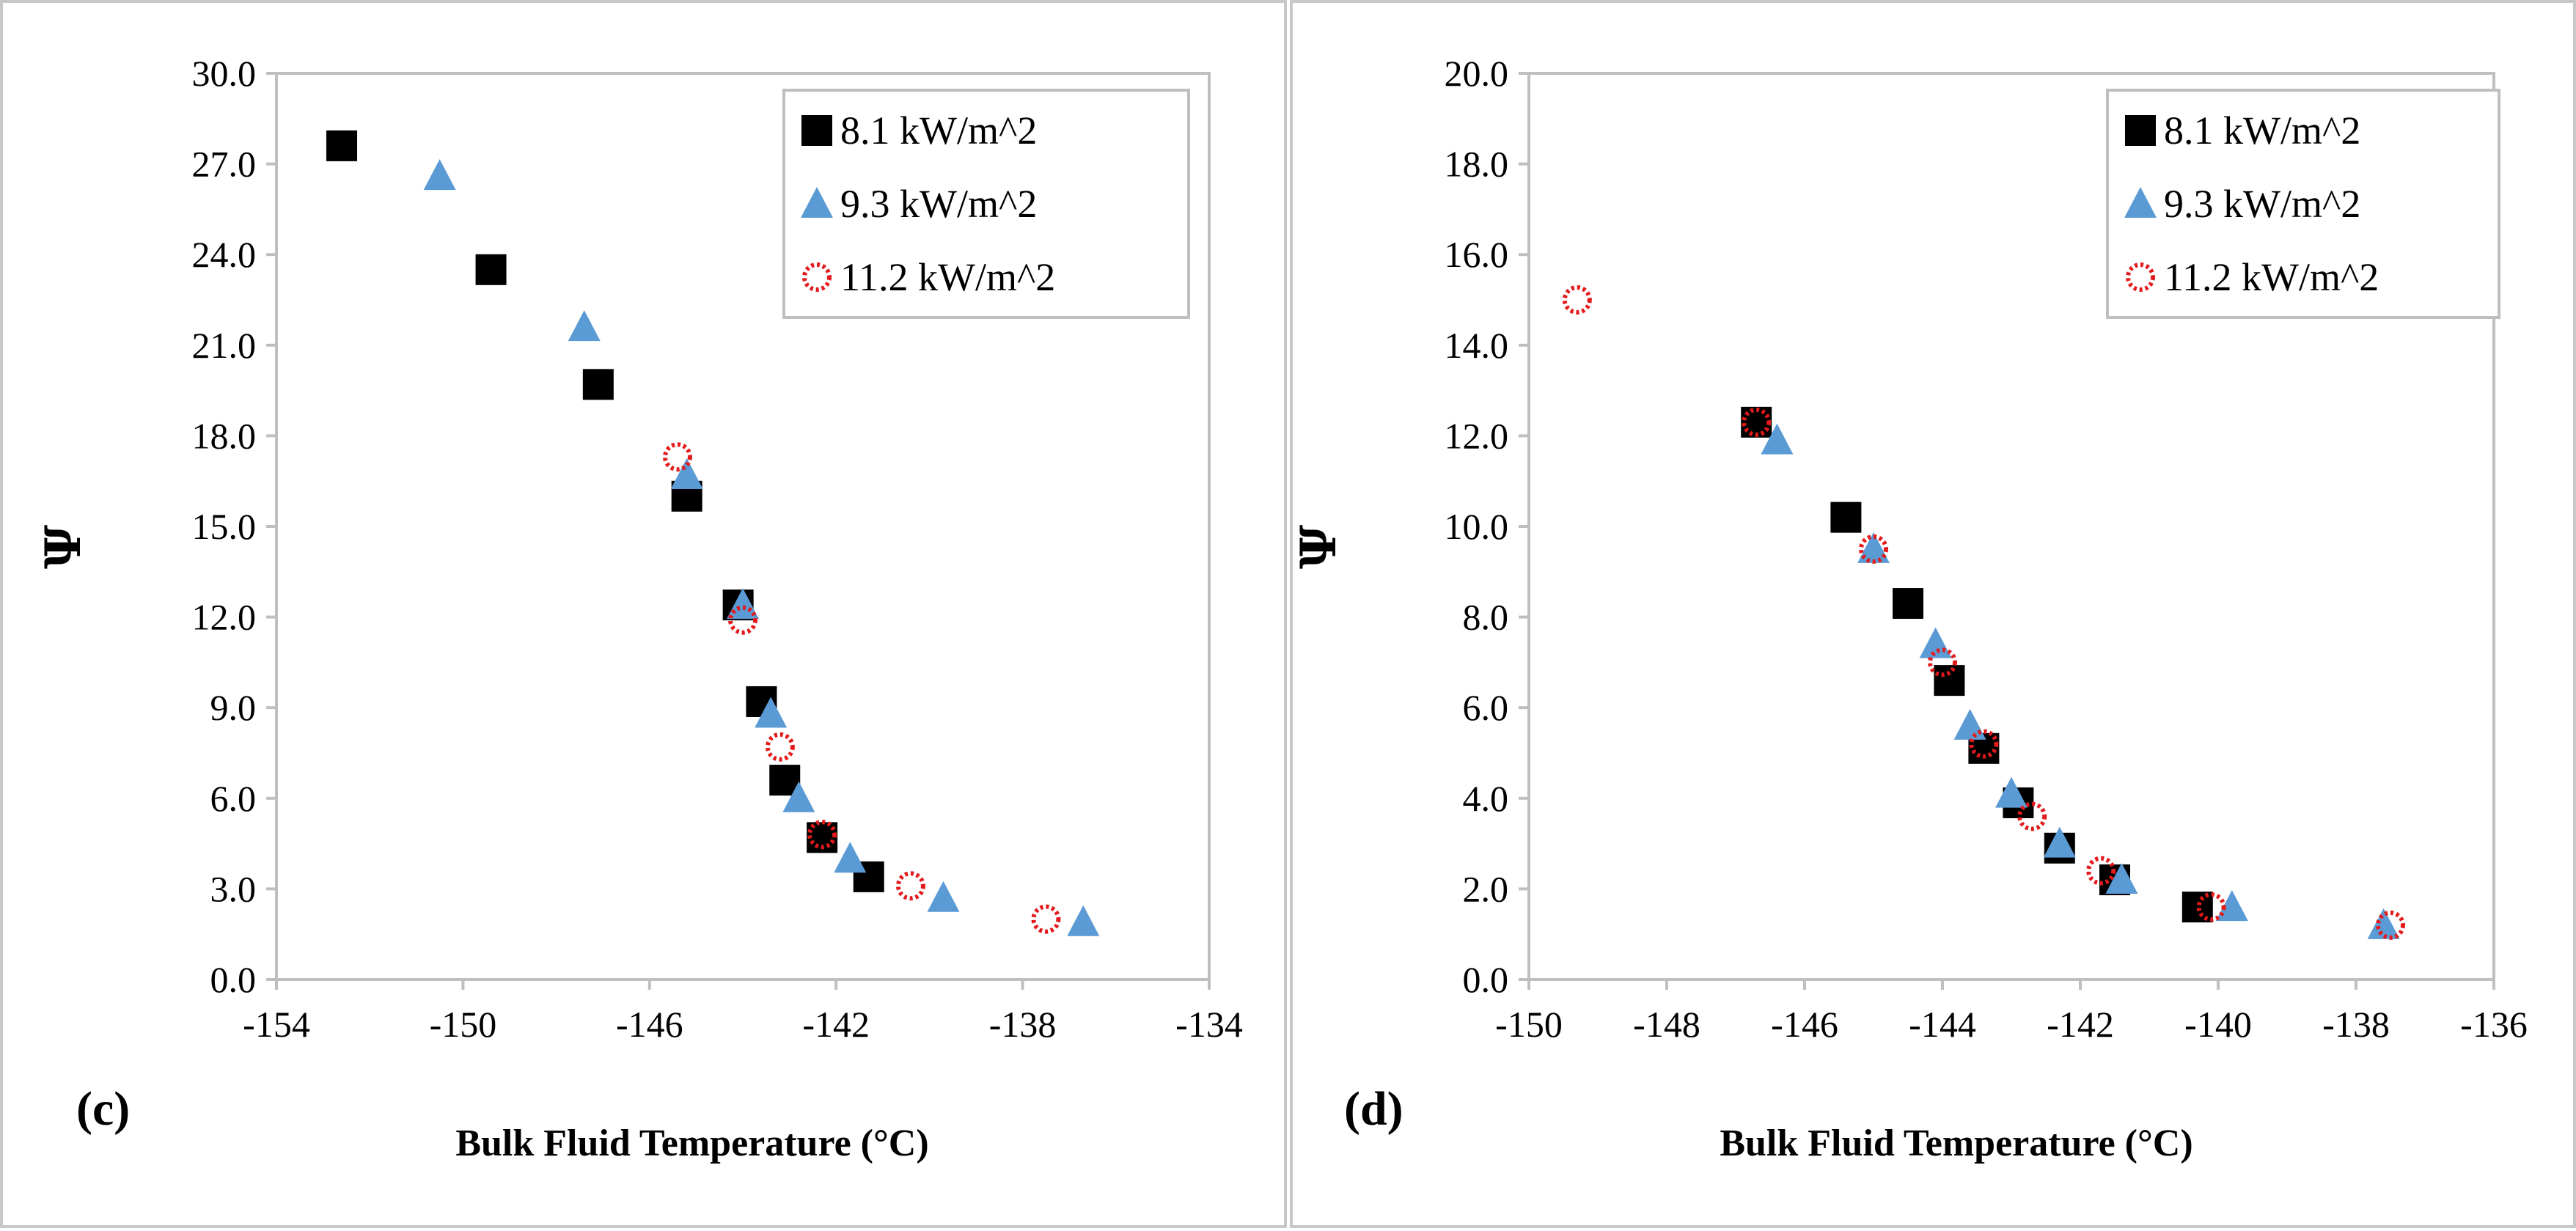  Describe the element at coordinates (225, 526) in the screenshot. I see `y-tick-label: 15.0` at that location.